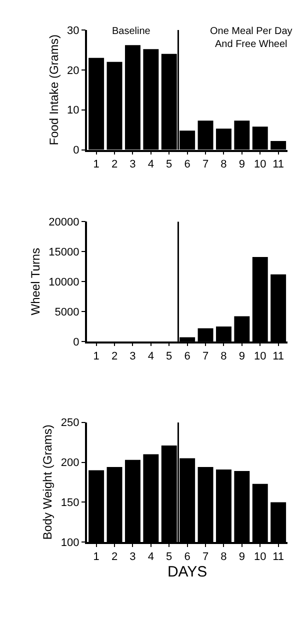 This screenshot has height=631, width=306. What do you see at coordinates (67, 312) in the screenshot?
I see `y-tick-label: 5000` at bounding box center [67, 312].